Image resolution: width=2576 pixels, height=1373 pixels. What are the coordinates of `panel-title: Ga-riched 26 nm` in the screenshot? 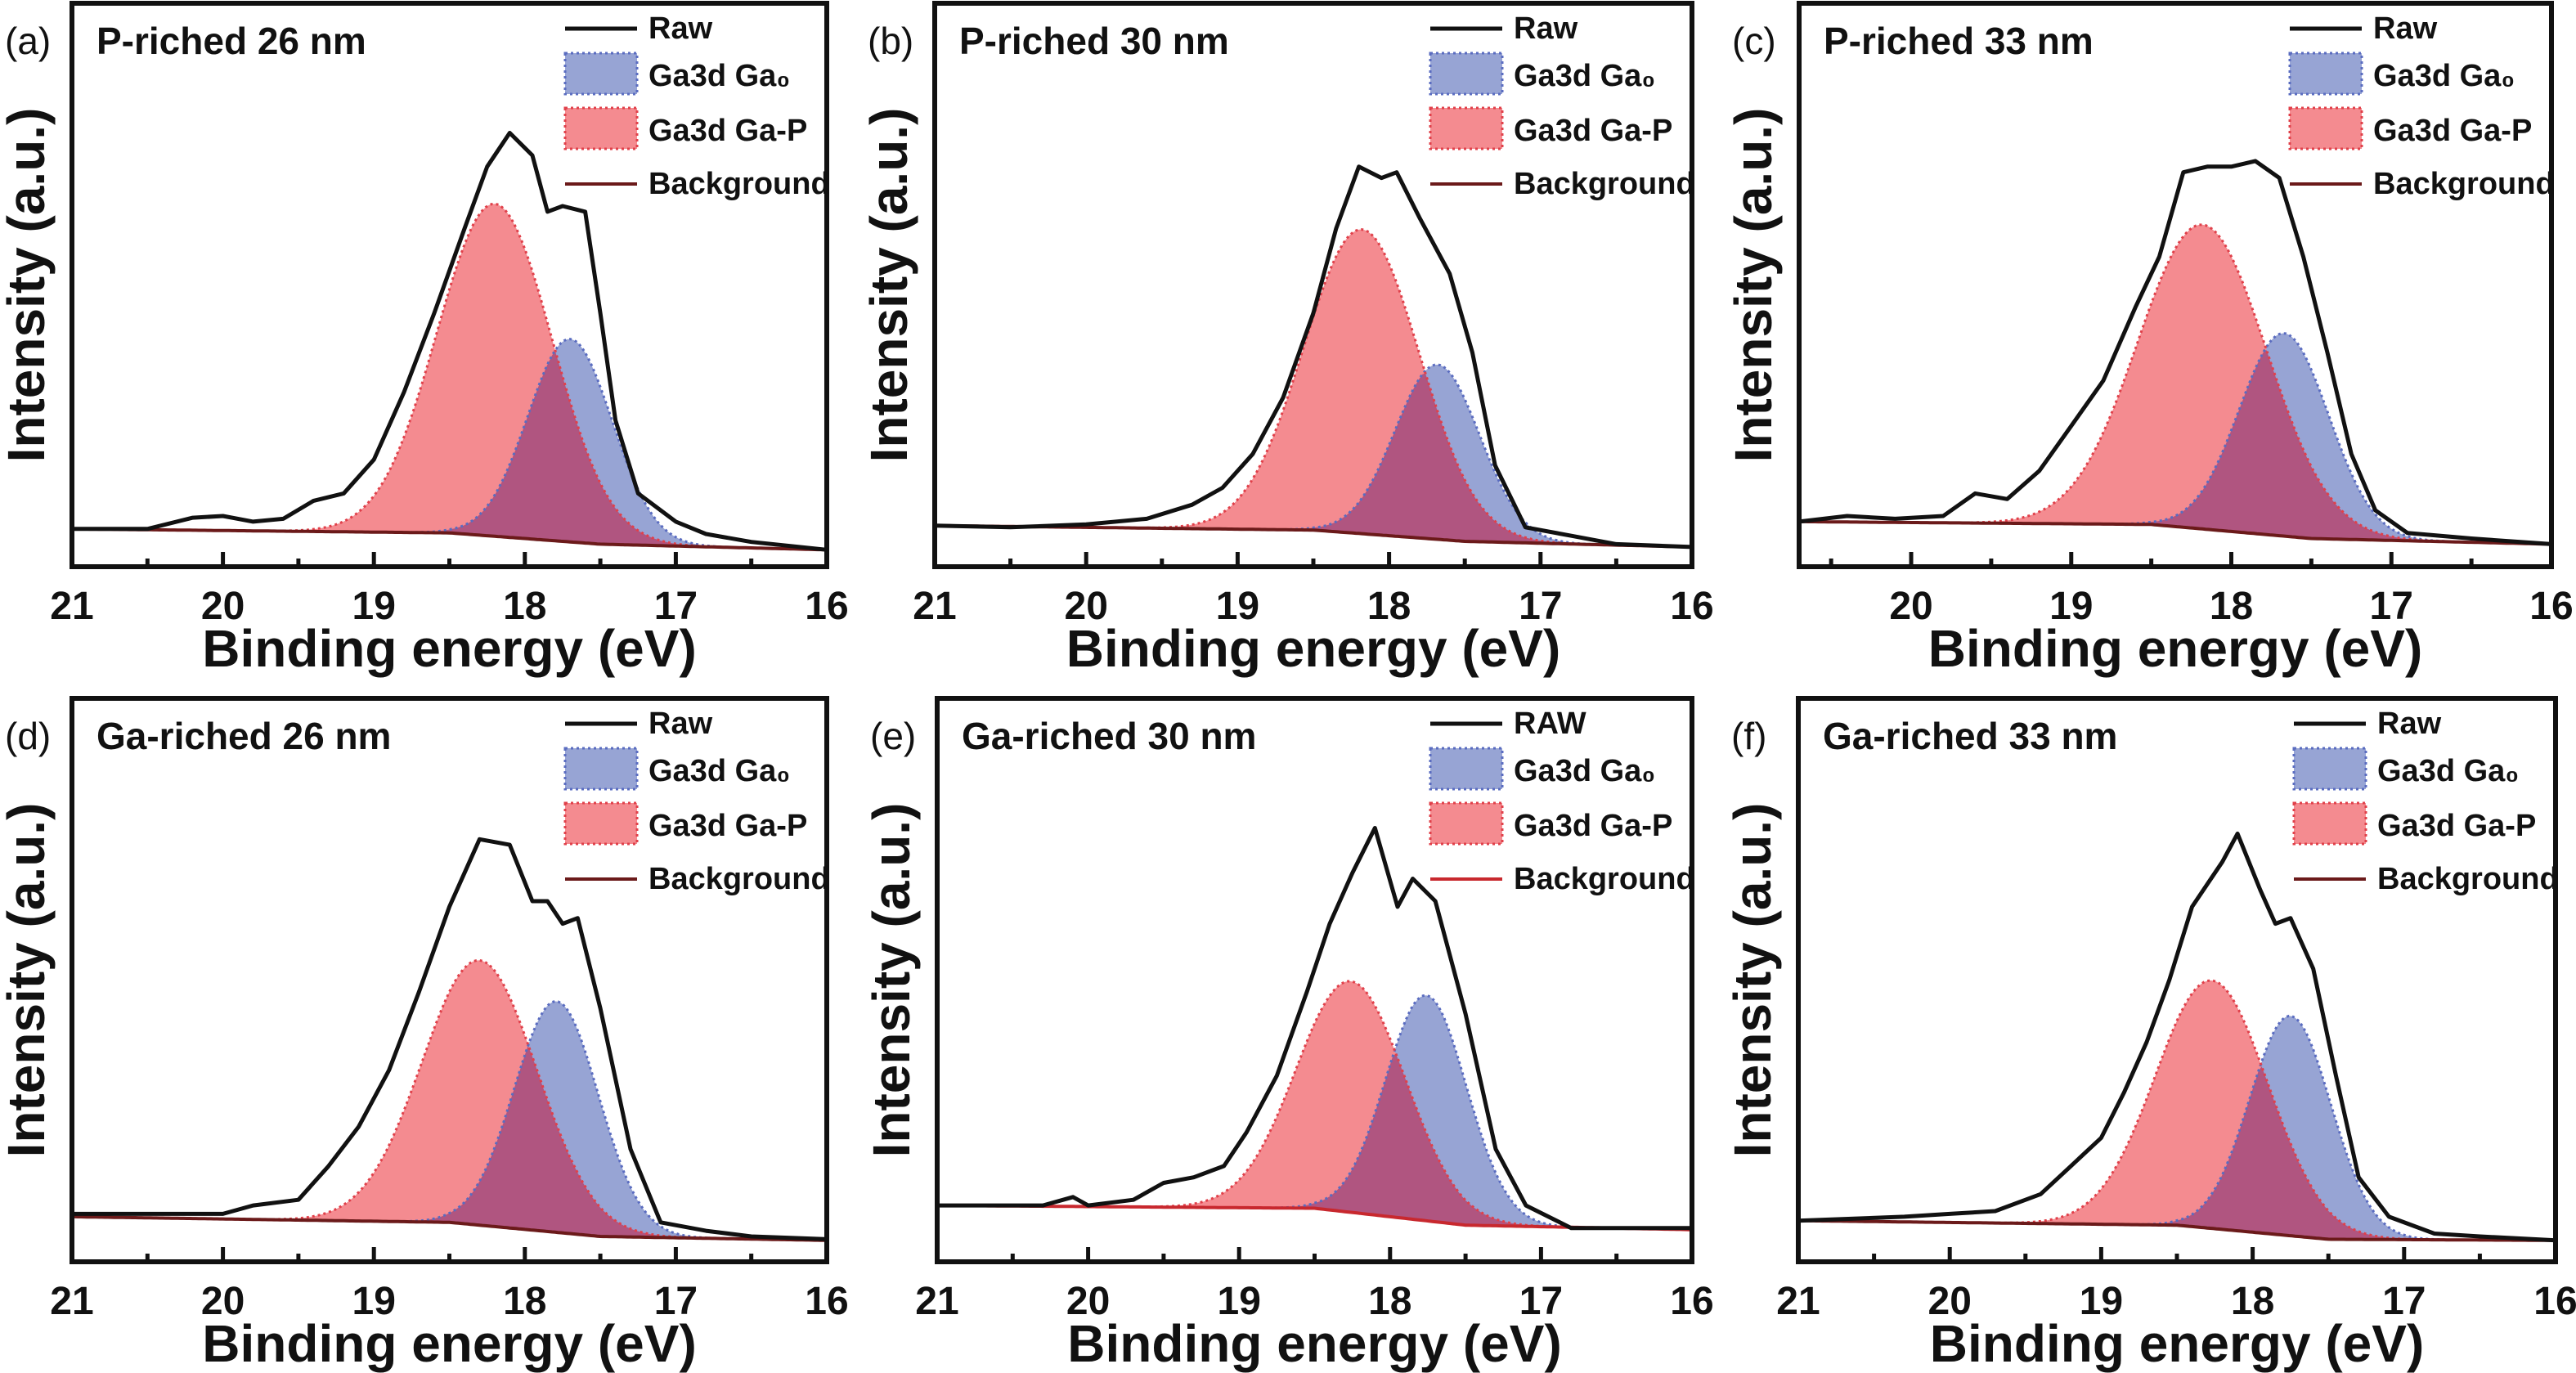 It's located at (244, 736).